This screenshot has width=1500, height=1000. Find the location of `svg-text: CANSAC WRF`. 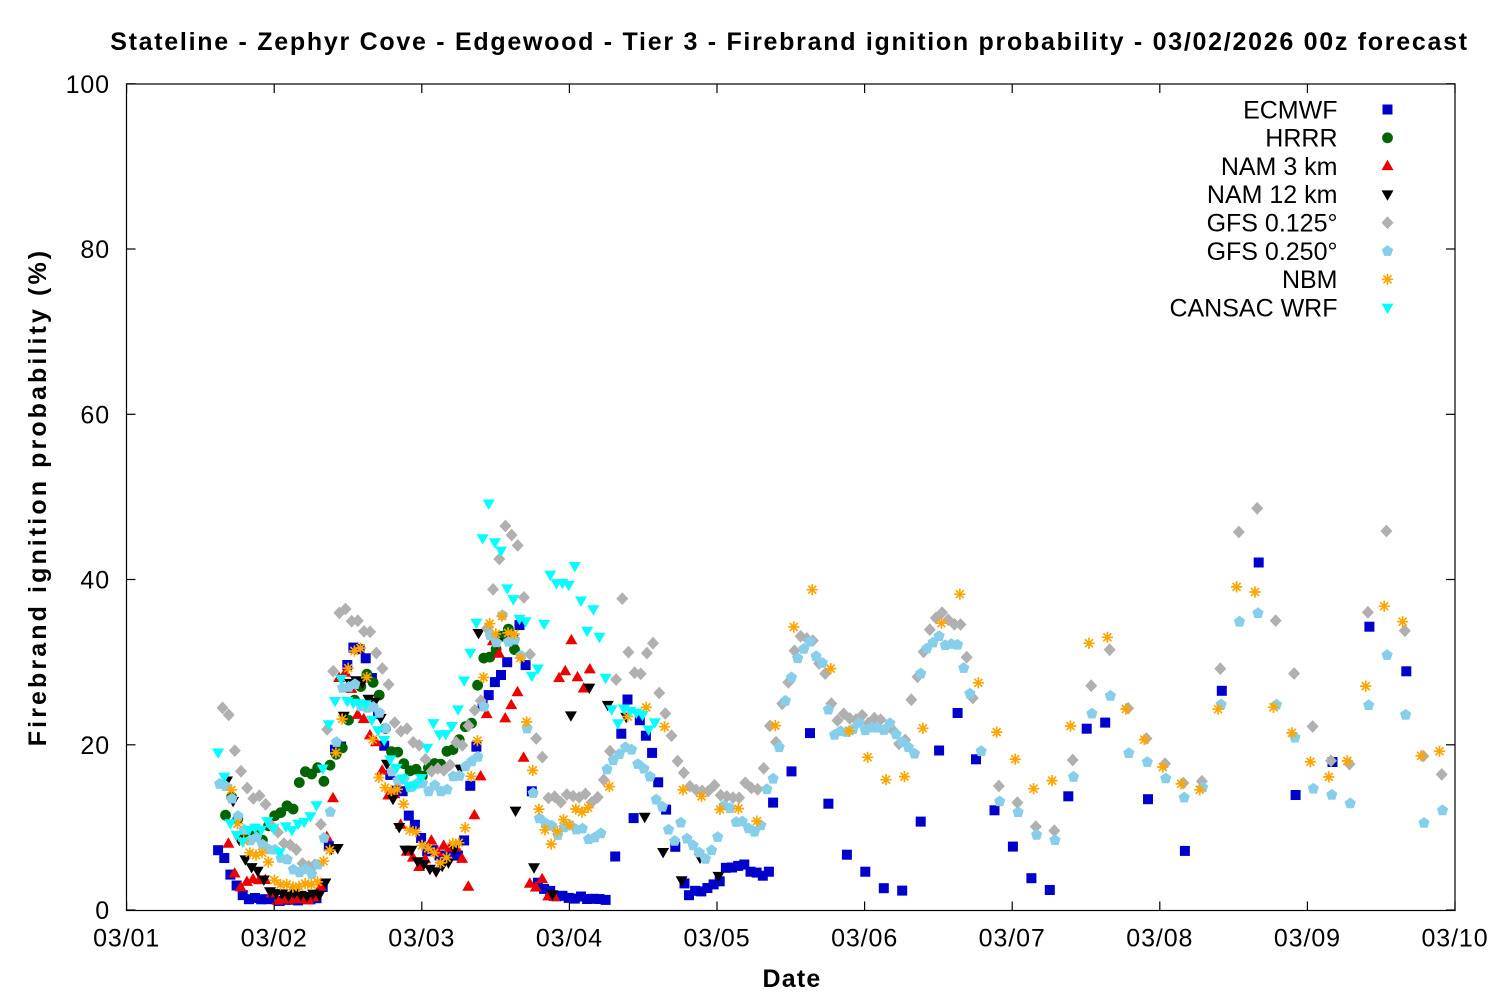

svg-text: CANSAC WRF is located at coordinates (1253, 308).